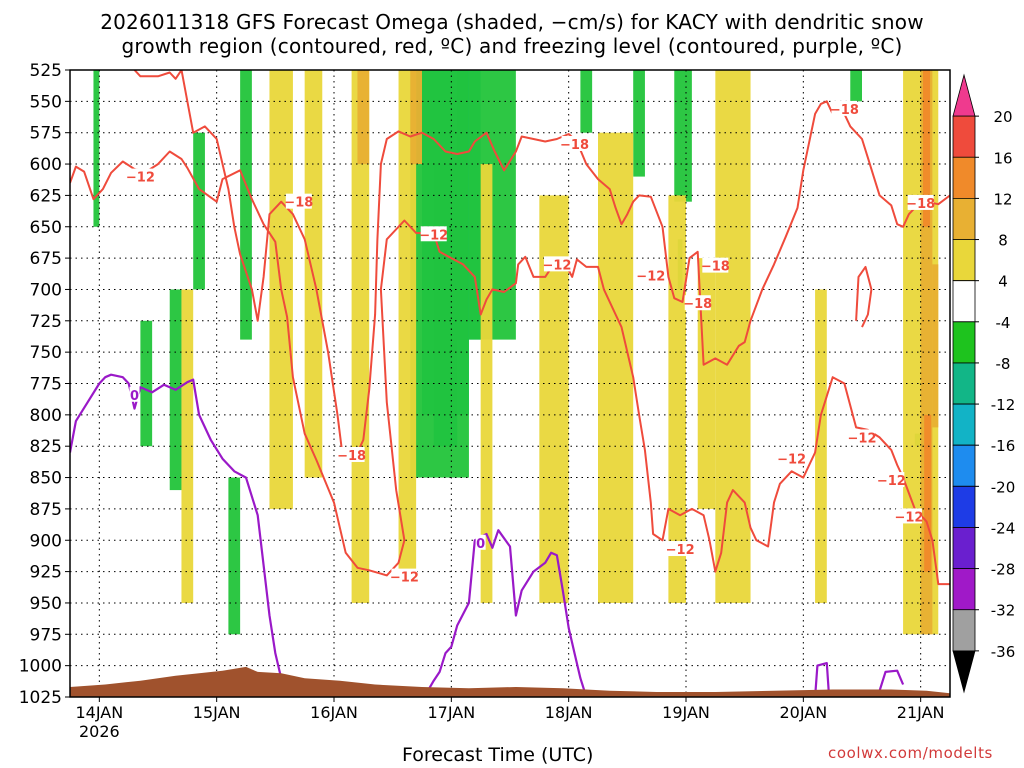  Describe the element at coordinates (46, 385) in the screenshot. I see `y-tick-label-775: 775` at that location.